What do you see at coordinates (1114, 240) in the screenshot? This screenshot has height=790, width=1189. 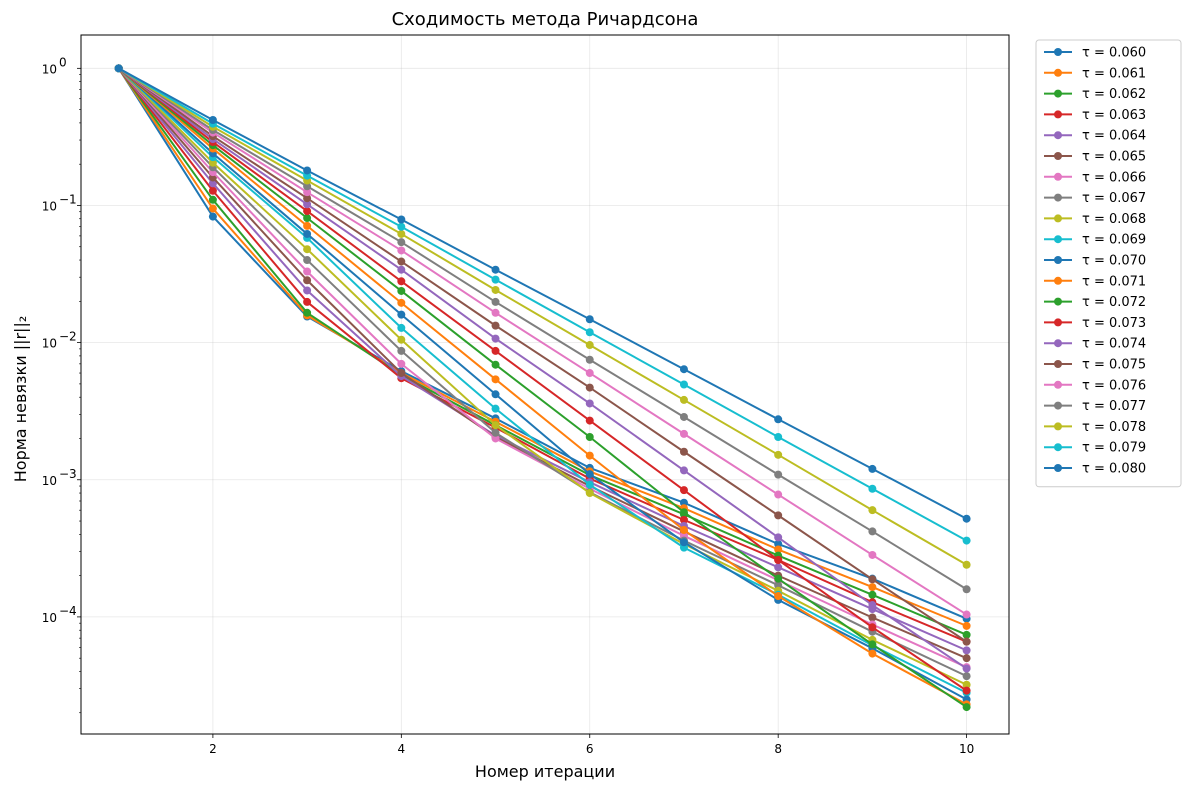 I see `legend-label: τ = 0.069` at bounding box center [1114, 240].